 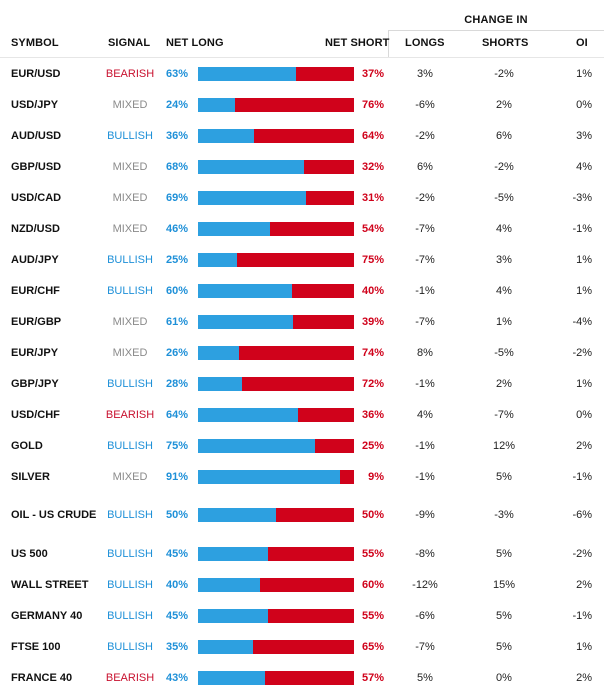 I want to click on oi-change: 0%, so click(x=584, y=414).